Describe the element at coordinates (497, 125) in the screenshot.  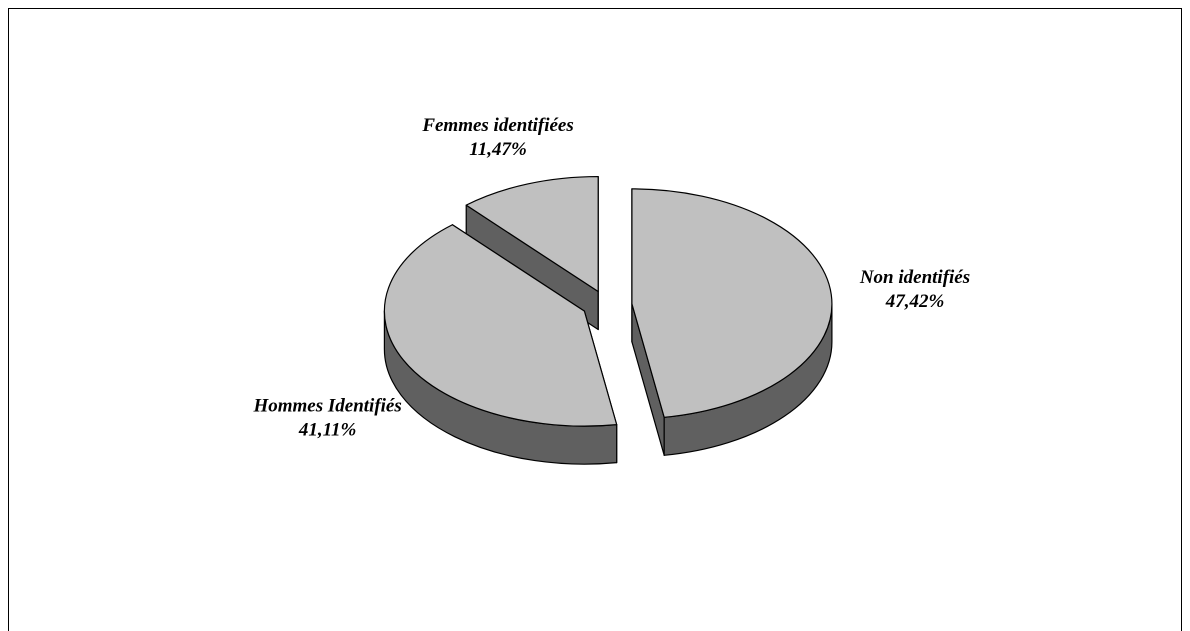
I see `slice-label: Femmes identifiées` at that location.